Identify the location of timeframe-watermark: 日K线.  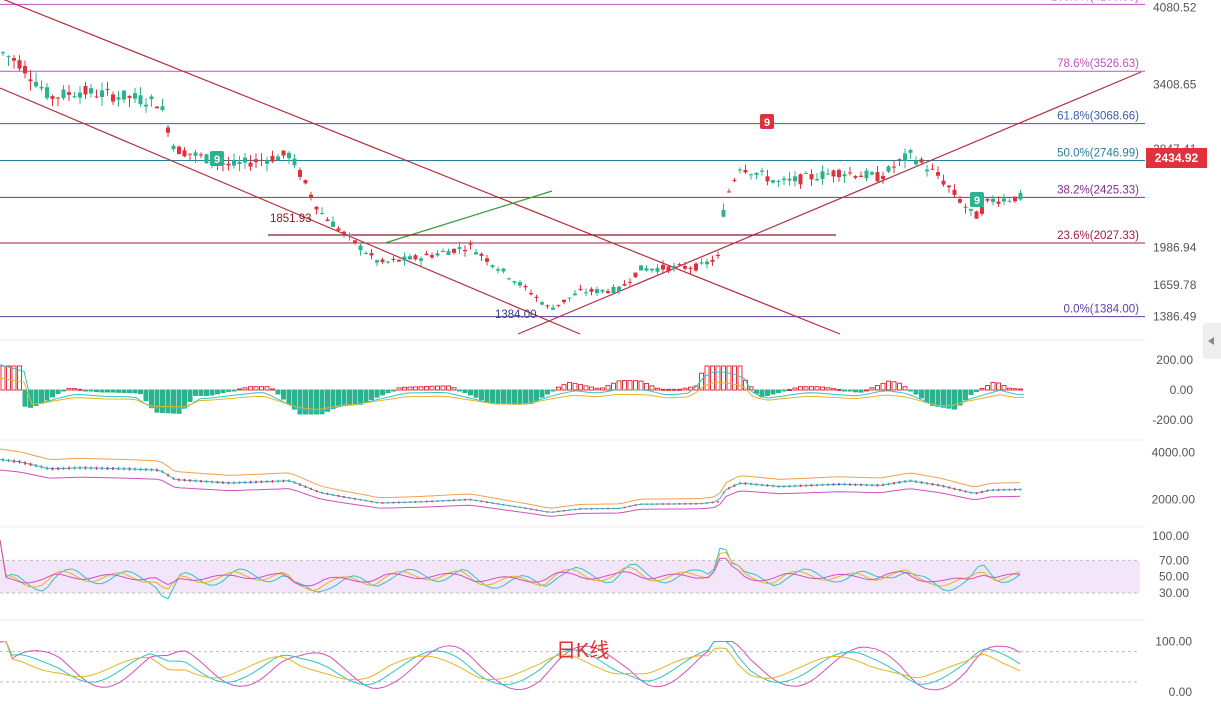
(583, 651).